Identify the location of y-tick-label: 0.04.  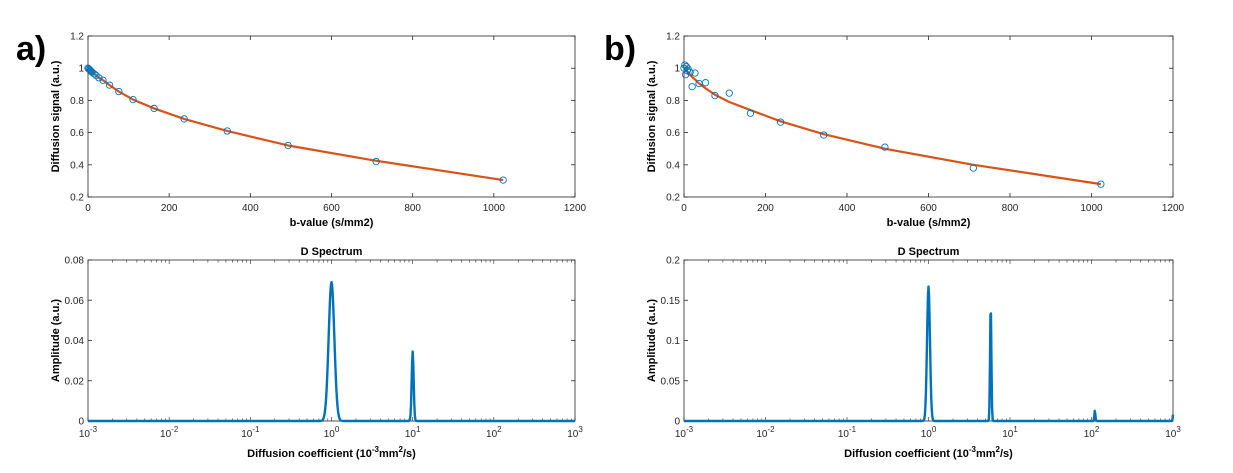
(75, 341).